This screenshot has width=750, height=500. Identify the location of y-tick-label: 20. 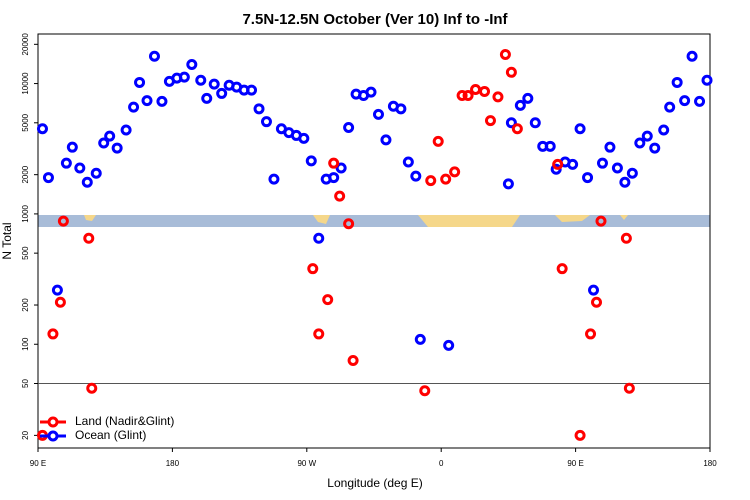
(25, 434).